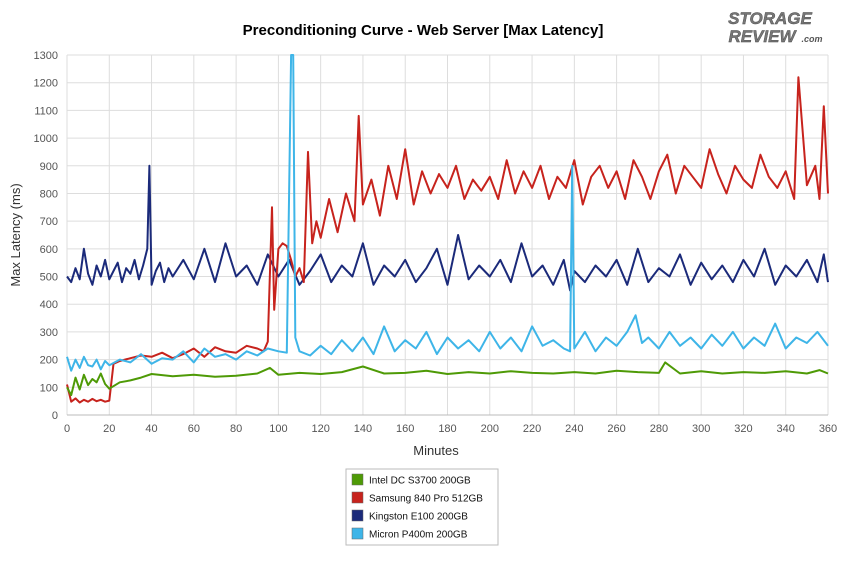  What do you see at coordinates (420, 481) in the screenshot?
I see `legend-label: Intel DC S3700 200GB` at bounding box center [420, 481].